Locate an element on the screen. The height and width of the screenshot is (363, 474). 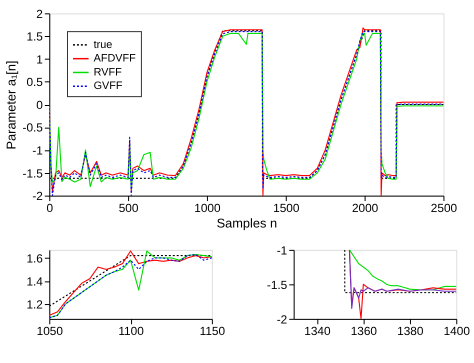
legend-label: RVFF is located at coordinates (108, 72).